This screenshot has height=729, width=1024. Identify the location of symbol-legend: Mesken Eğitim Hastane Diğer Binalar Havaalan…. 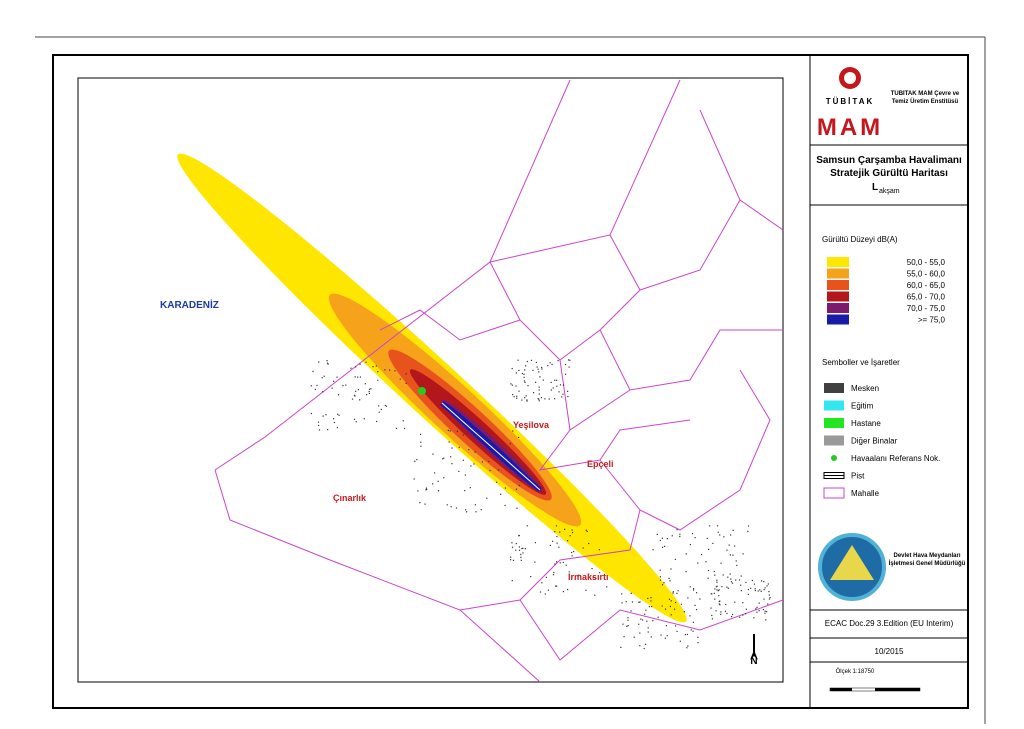
(881, 441).